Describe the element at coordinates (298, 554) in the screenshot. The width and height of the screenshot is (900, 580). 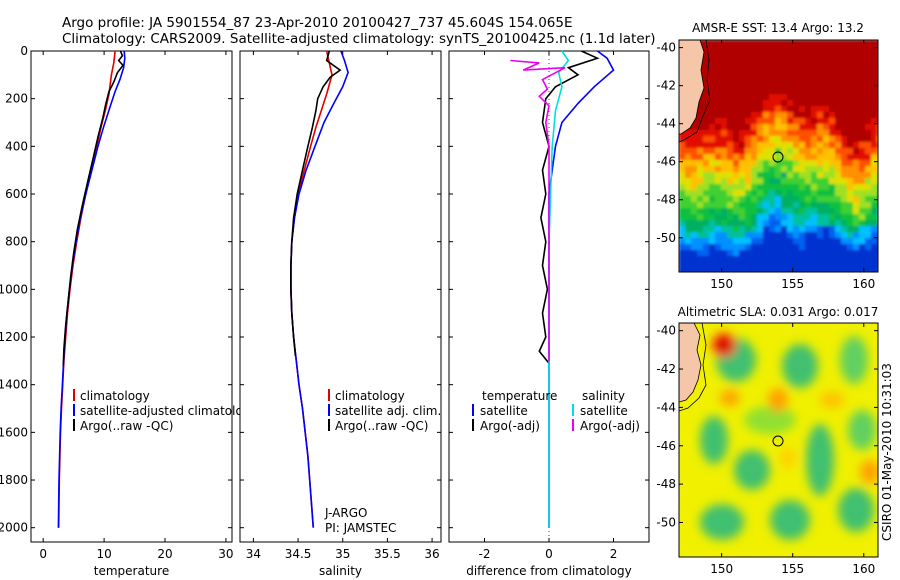
I see `x-tick-label: 34.5` at that location.